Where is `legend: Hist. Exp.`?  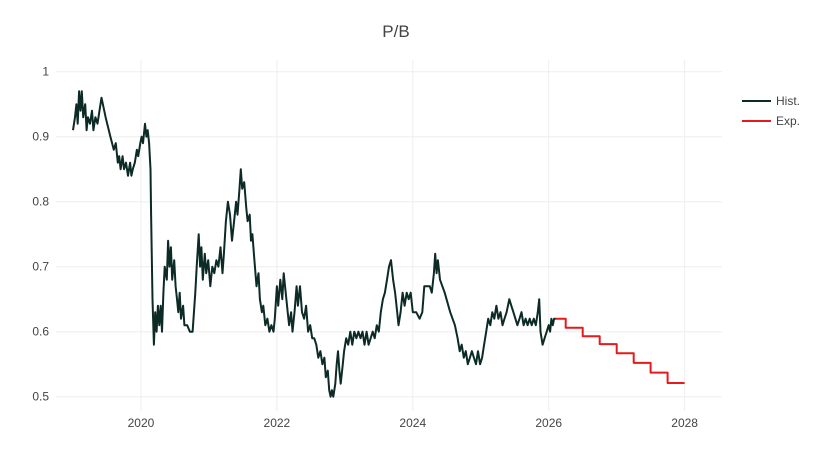 legend: Hist. Exp. is located at coordinates (771, 111).